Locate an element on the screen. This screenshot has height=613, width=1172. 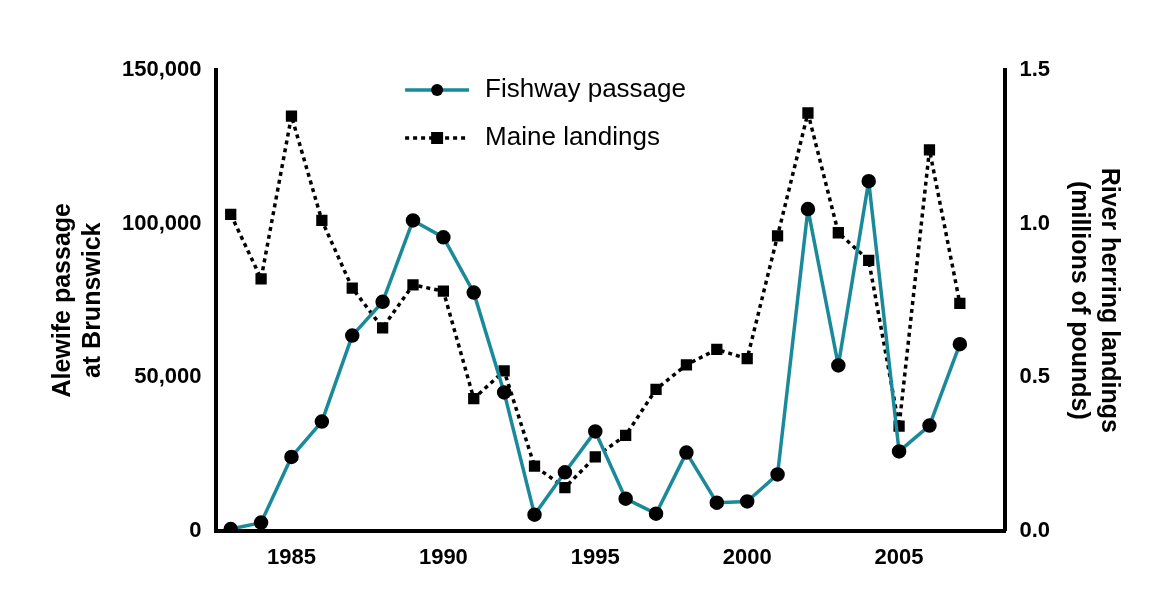
y2-tick-label: 0.0 is located at coordinates (1035, 529).